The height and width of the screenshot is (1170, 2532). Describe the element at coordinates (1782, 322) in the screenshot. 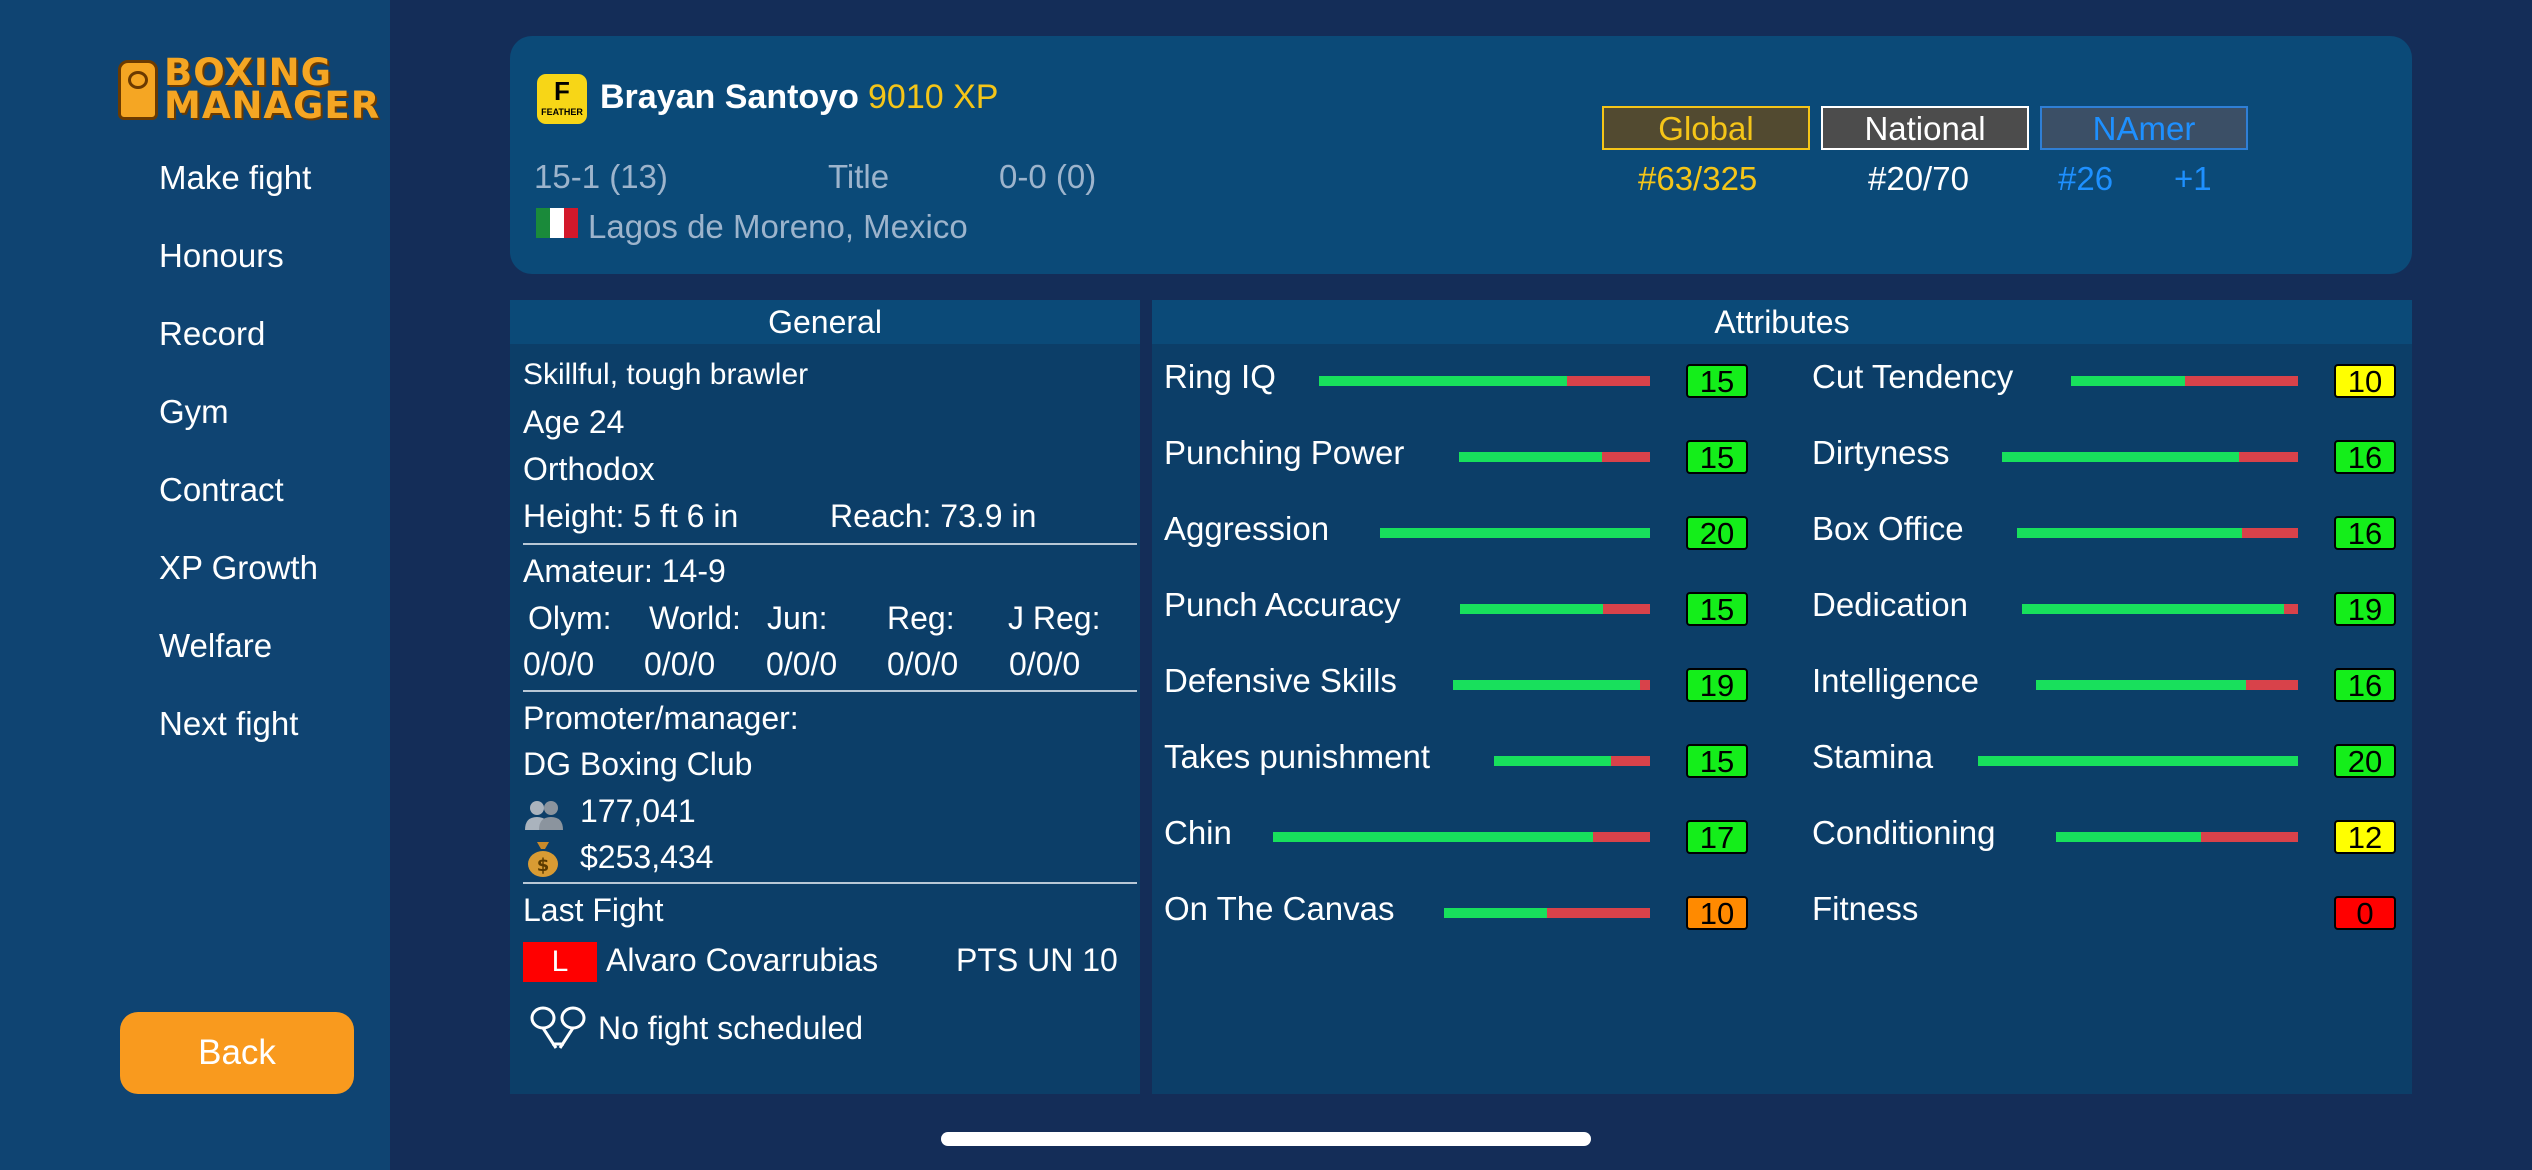

I see `attributes-heading: Attributes` at that location.